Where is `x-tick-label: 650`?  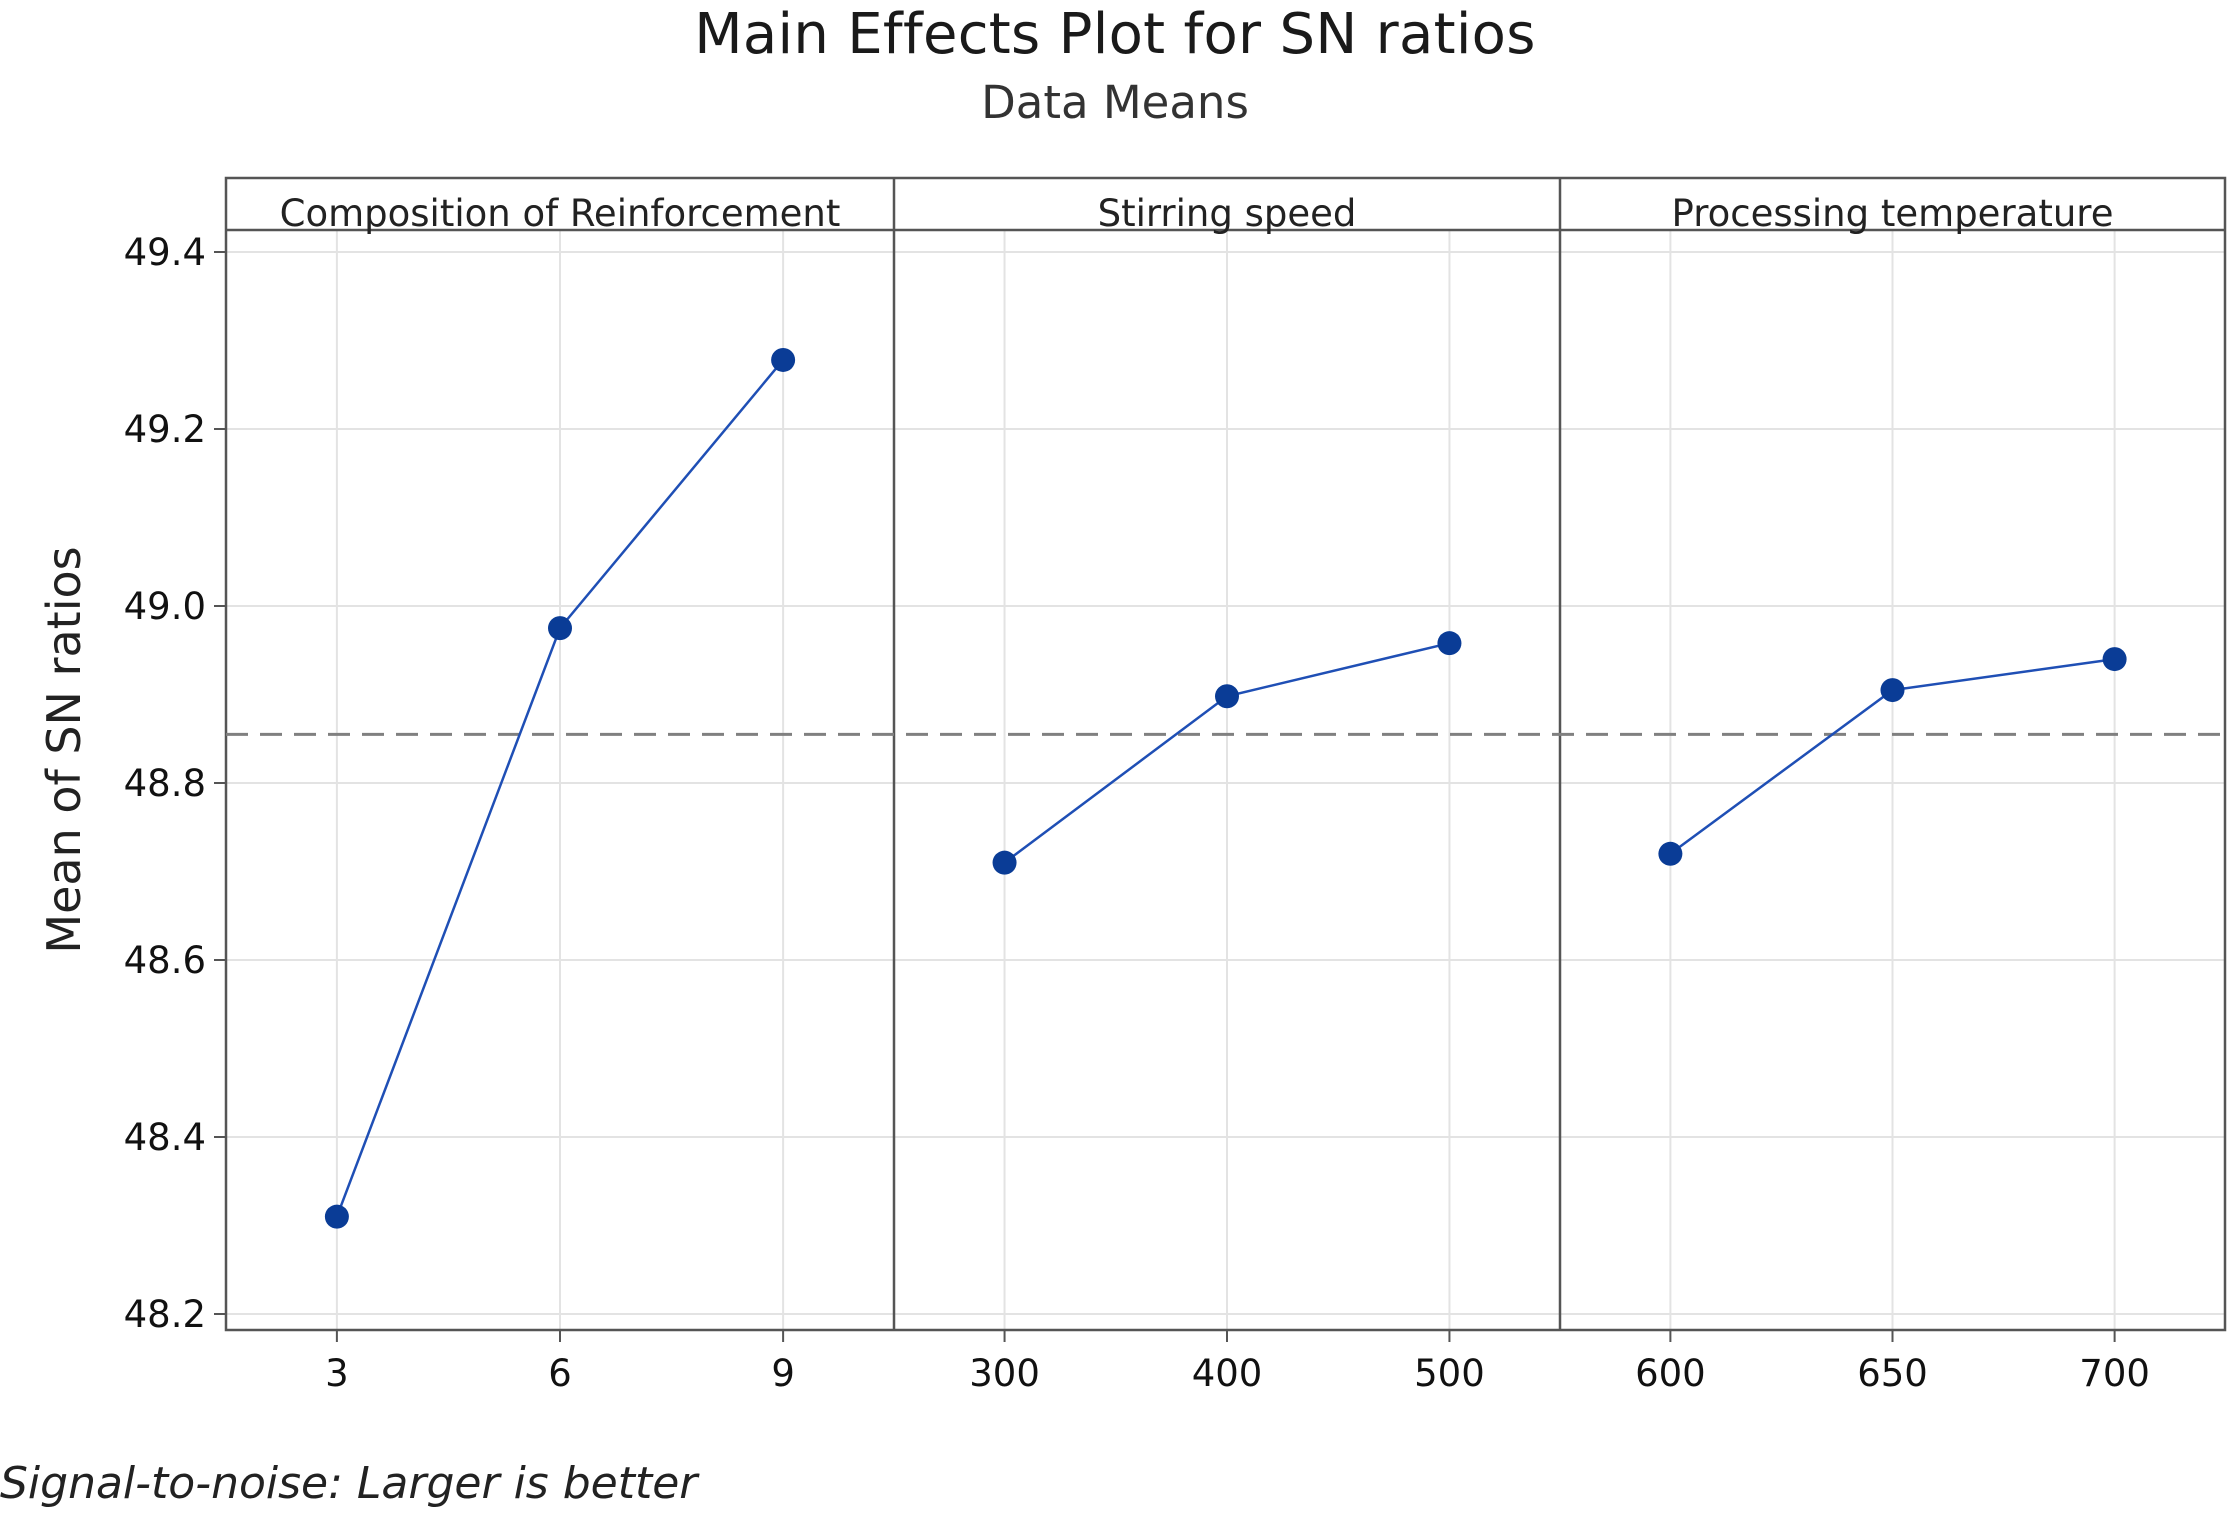 x-tick-label: 650 is located at coordinates (1892, 1373).